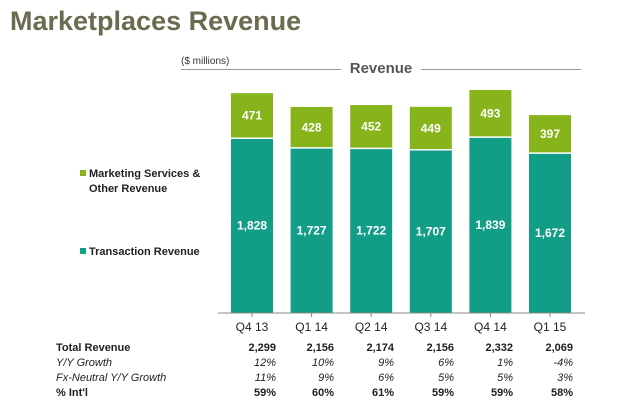 Image resolution: width=621 pixels, height=419 pixels. What do you see at coordinates (559, 348) in the screenshot?
I see `table-cell: 2,069` at bounding box center [559, 348].